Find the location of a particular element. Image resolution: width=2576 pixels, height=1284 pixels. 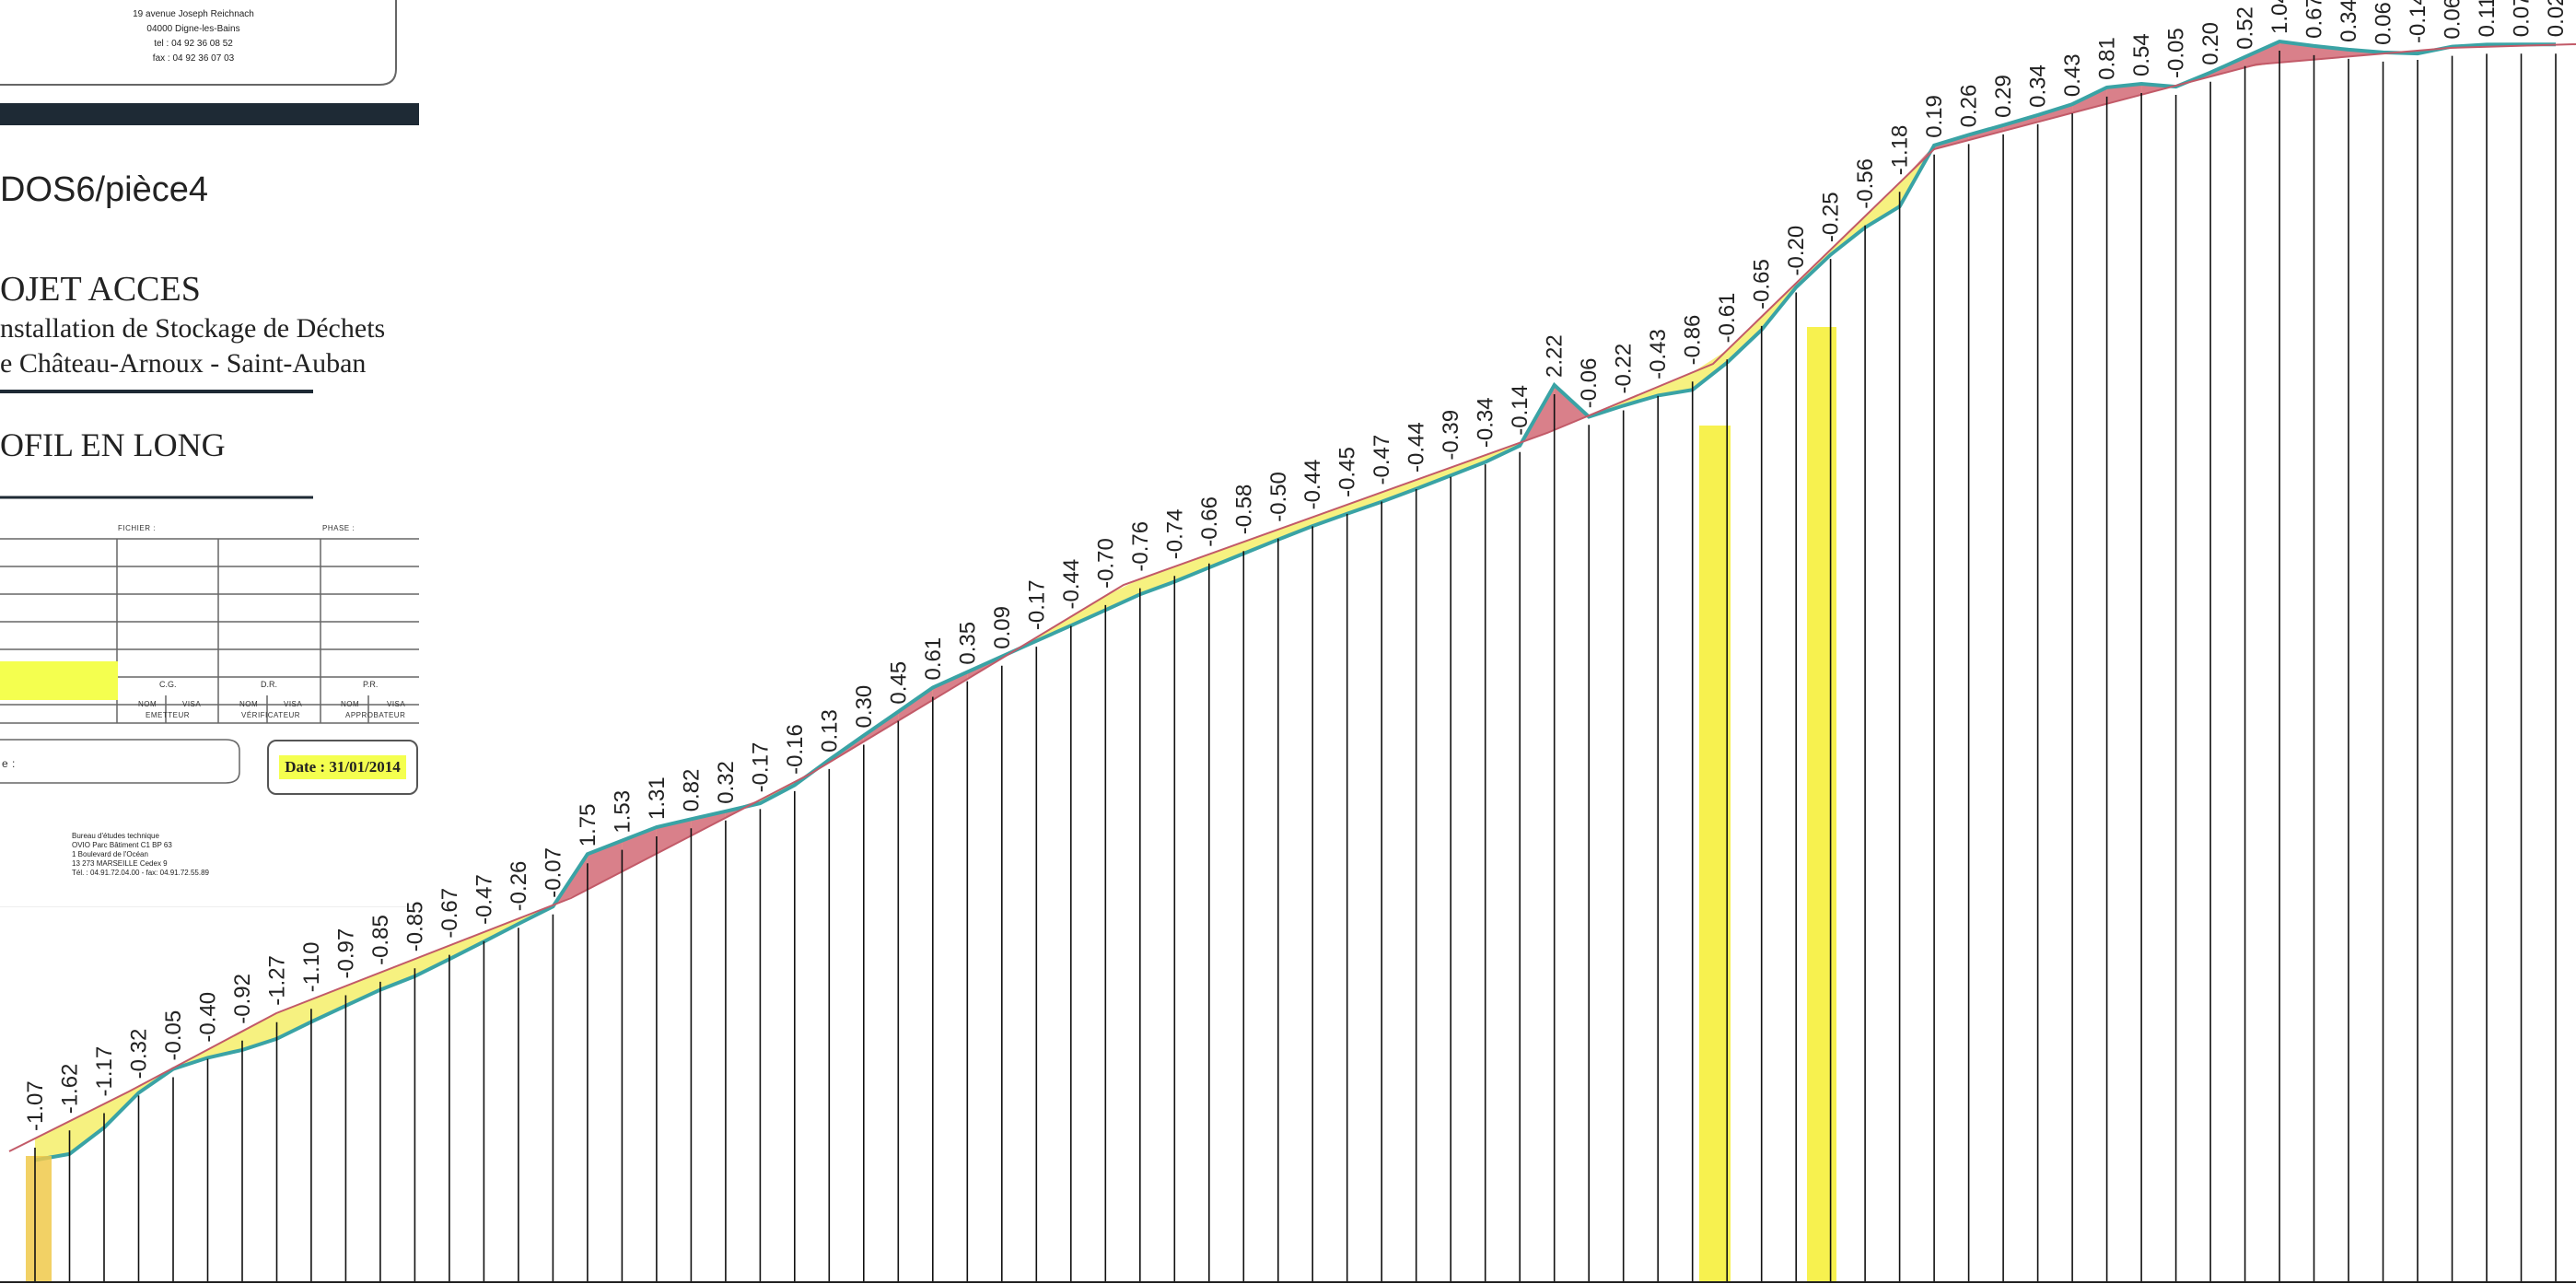

elevation-difference-label: 2.22 is located at coordinates (1555, 356).